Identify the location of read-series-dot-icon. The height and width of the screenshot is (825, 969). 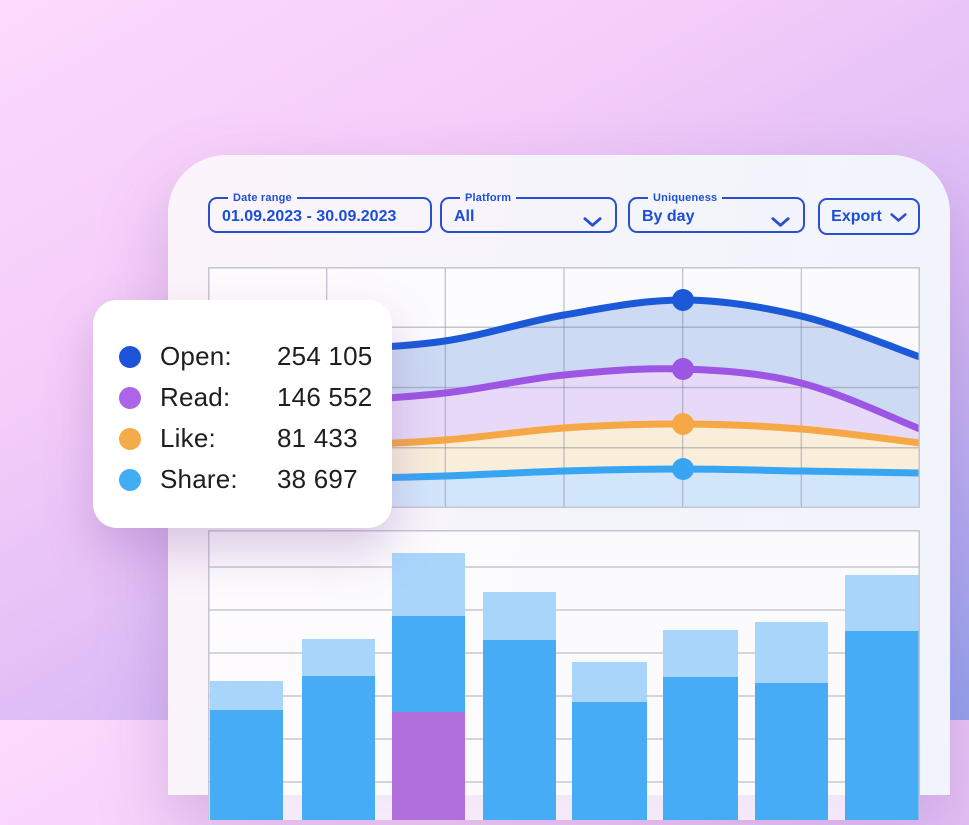
(130, 397).